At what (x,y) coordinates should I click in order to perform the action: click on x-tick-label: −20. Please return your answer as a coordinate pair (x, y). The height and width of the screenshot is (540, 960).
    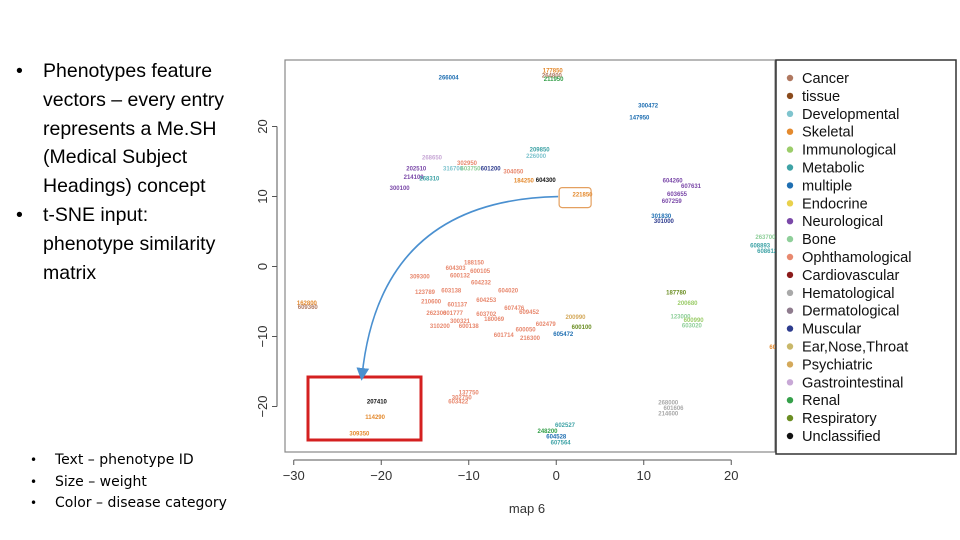
    Looking at the image, I should click on (381, 475).